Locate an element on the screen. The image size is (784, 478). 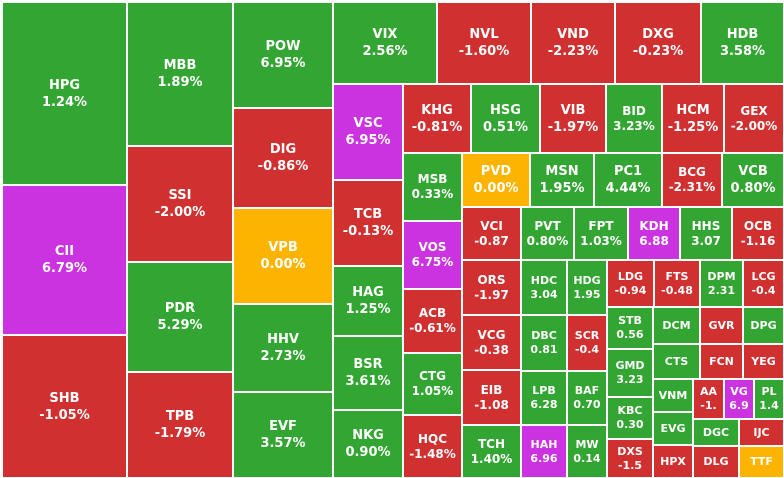
tile-gvr: GVR is located at coordinates (721, 325).